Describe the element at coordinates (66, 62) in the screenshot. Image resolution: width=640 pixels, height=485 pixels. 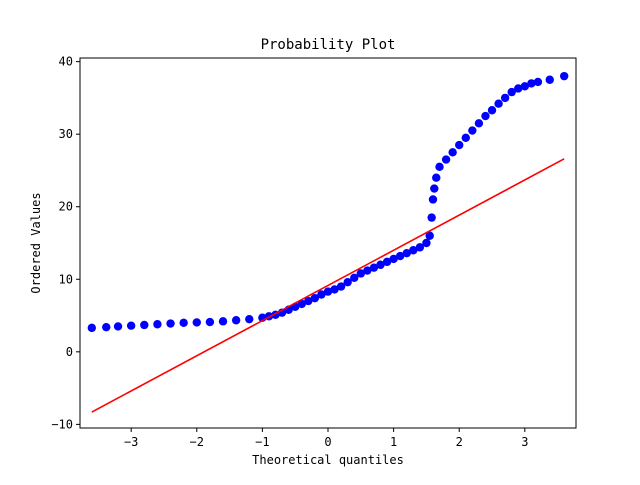
I see `y-tick-label: 40` at that location.